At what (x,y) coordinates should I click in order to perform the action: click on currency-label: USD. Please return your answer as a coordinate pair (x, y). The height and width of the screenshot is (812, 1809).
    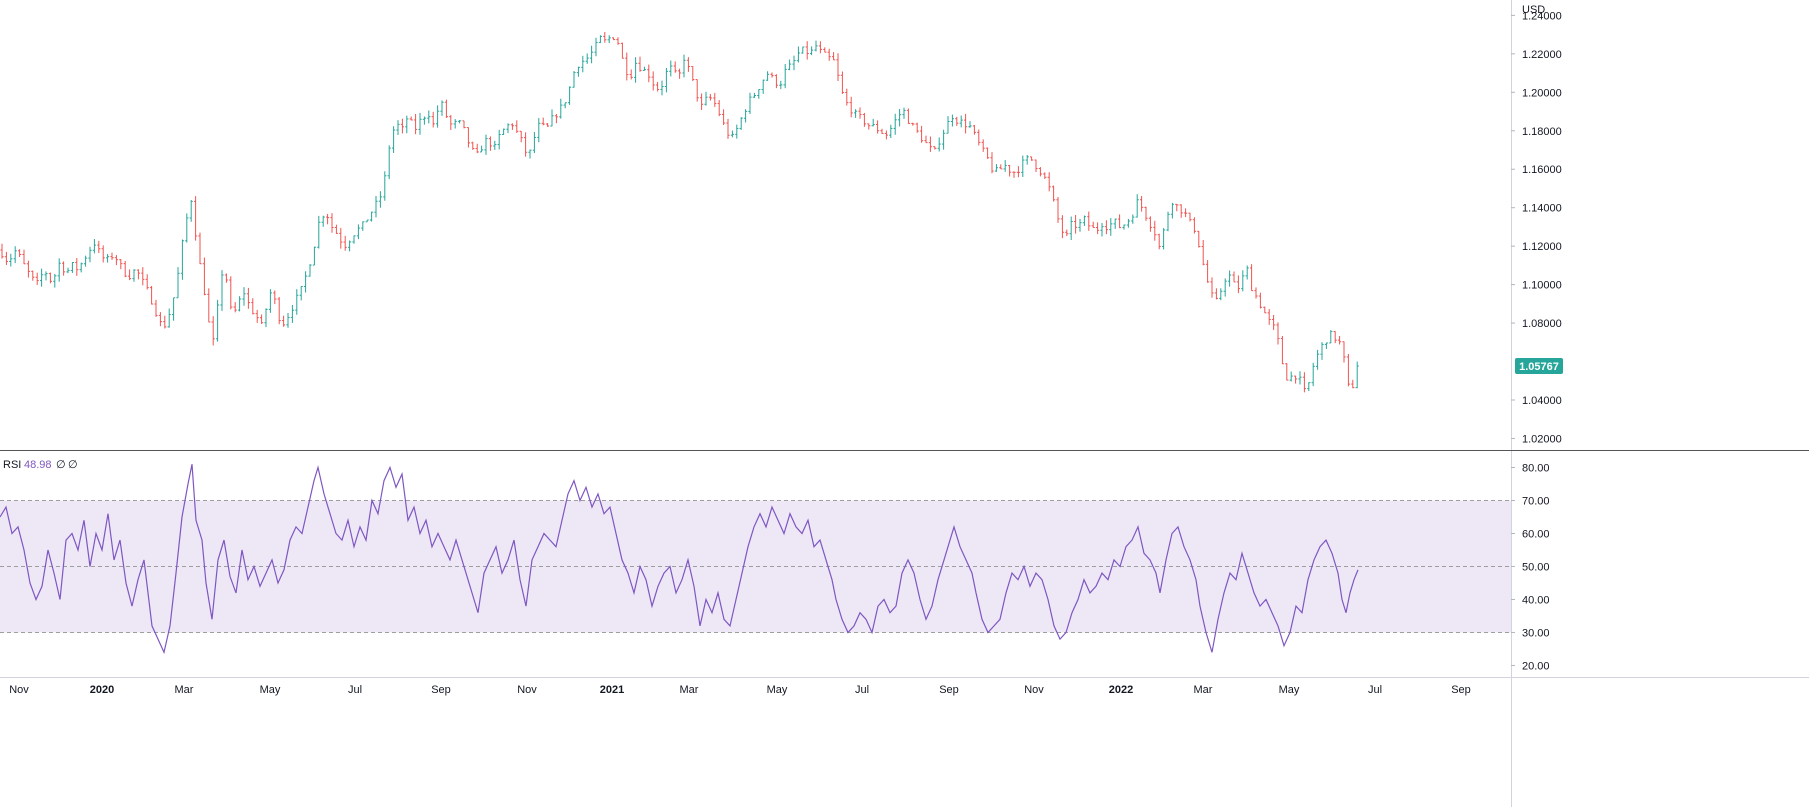
    Looking at the image, I should click on (1533, 10).